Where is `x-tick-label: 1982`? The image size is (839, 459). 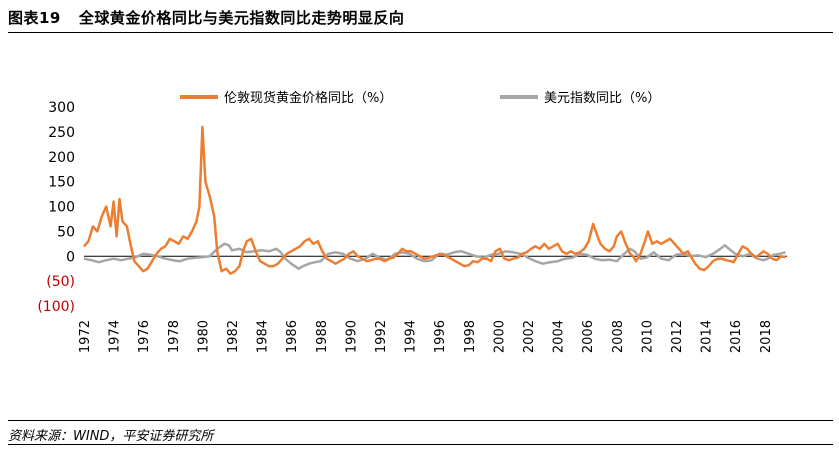
x-tick-label: 1982 is located at coordinates (233, 336).